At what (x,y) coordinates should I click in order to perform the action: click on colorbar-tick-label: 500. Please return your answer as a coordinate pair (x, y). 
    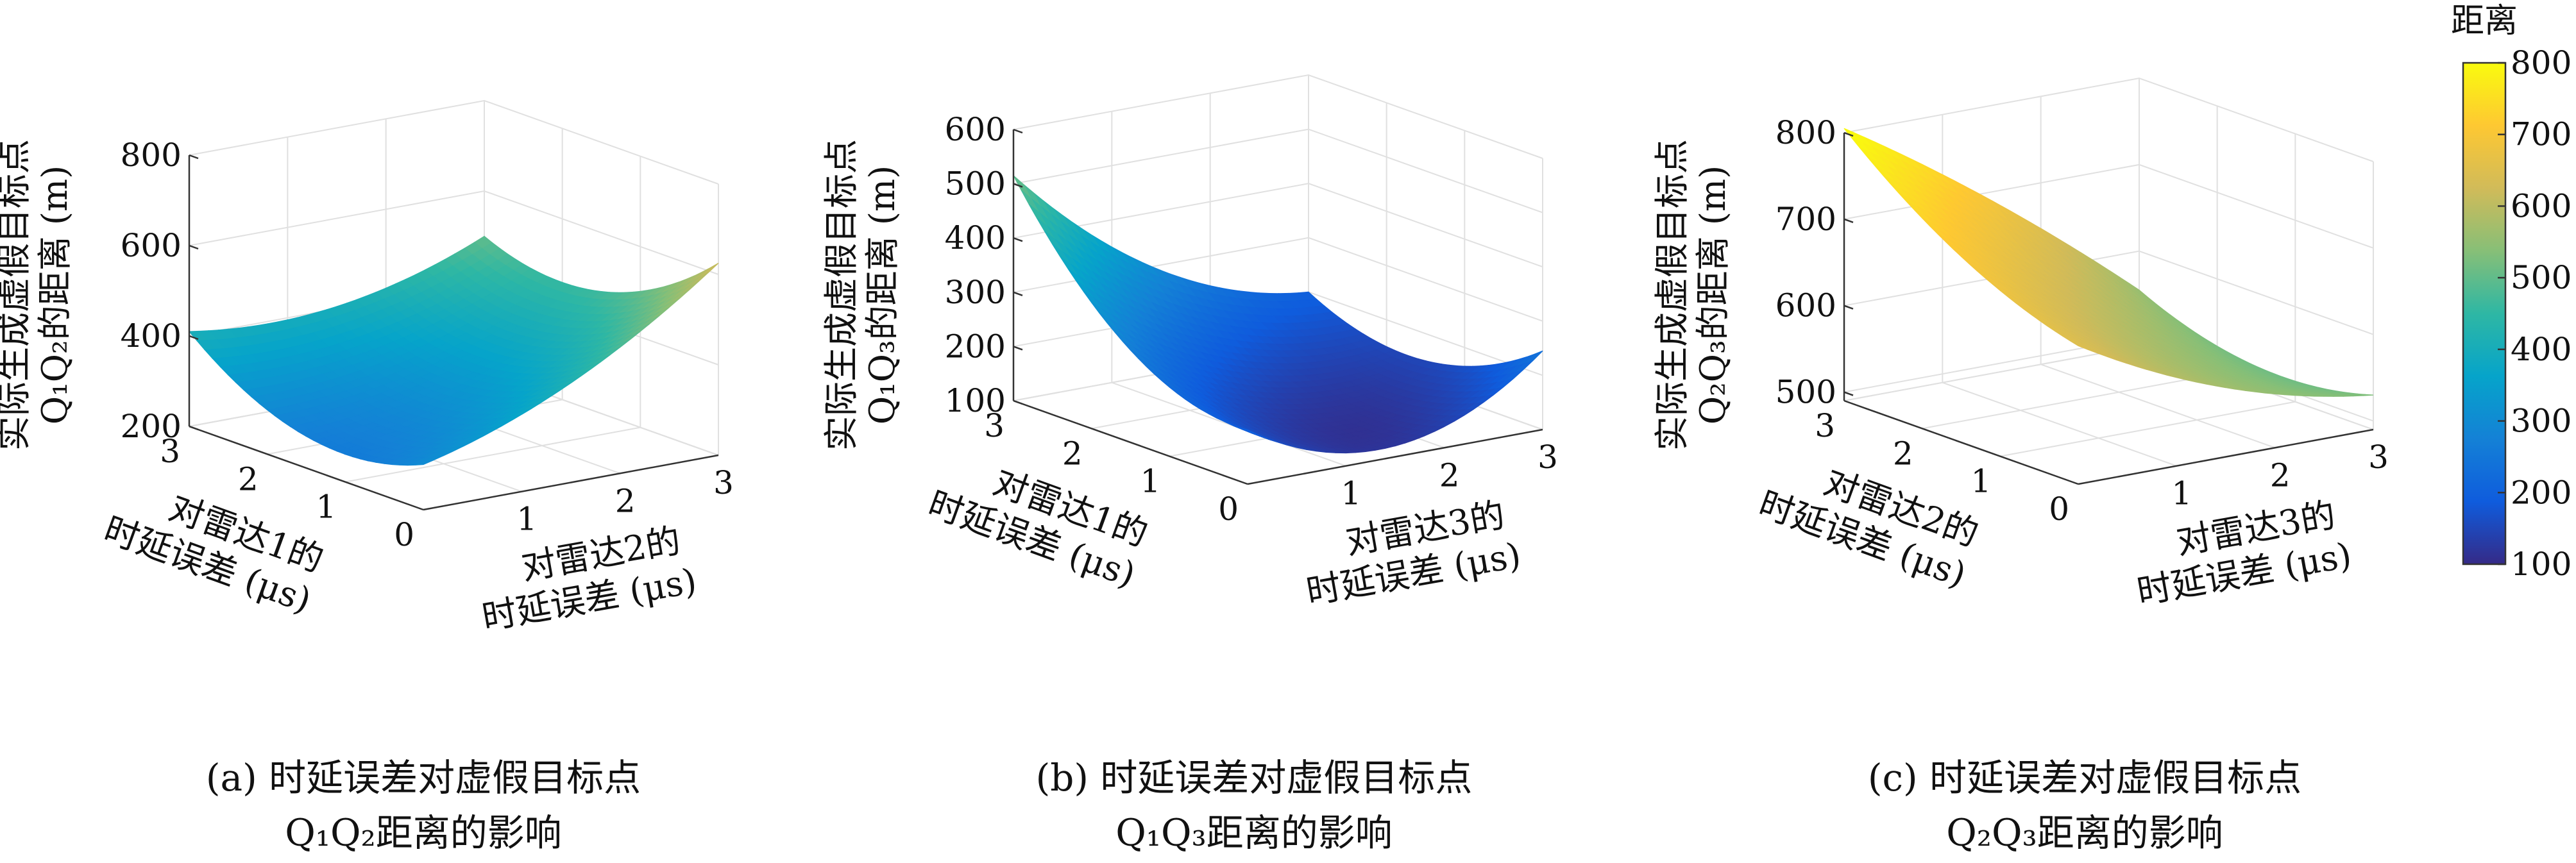
    Looking at the image, I should click on (2541, 277).